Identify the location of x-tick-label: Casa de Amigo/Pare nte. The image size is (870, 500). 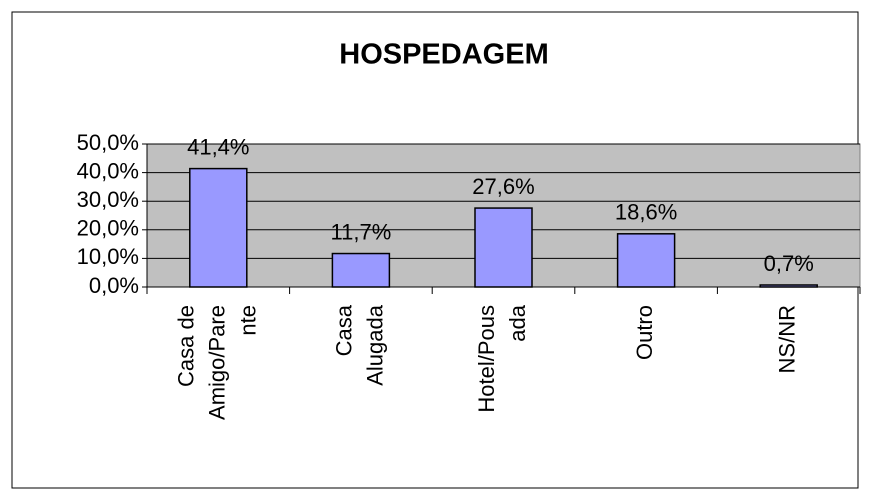
(216, 362).